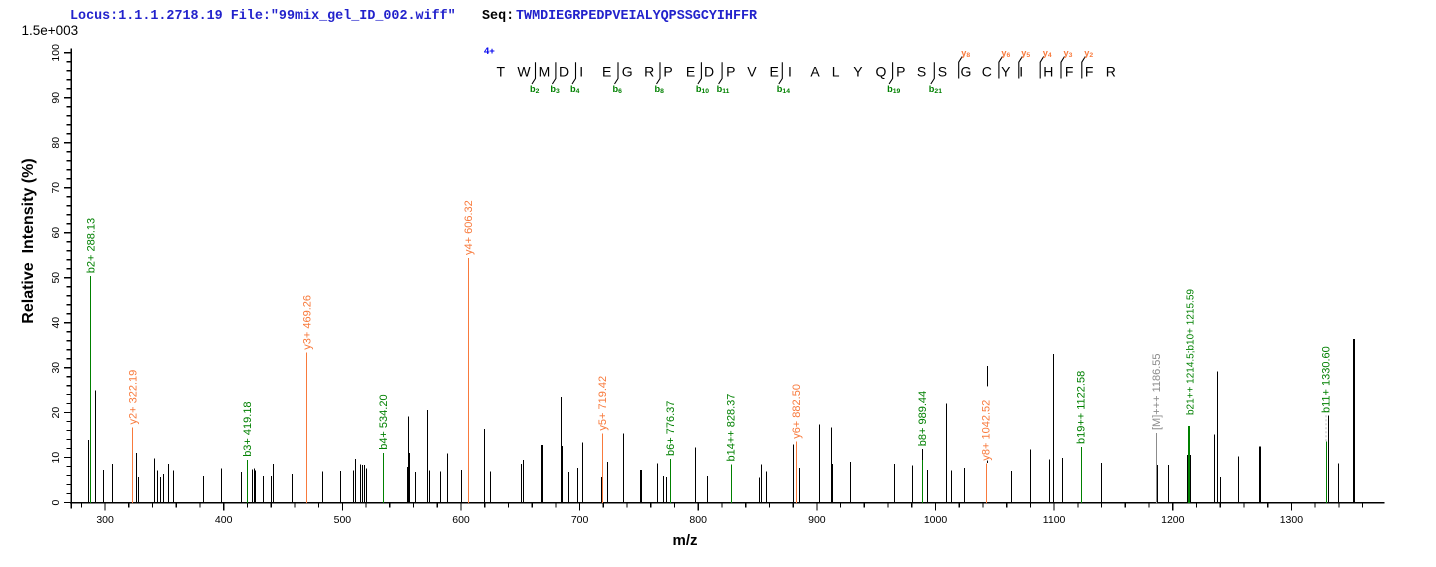  I want to click on svg-text: 500, so click(343, 520).